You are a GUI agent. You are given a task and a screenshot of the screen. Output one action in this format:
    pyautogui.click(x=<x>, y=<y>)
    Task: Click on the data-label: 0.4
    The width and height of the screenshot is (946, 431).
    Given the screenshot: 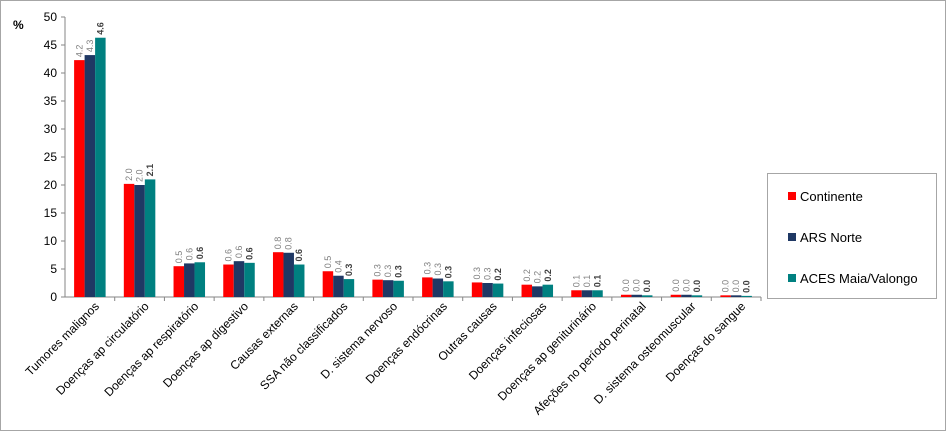 What is the action you would take?
    pyautogui.click(x=338, y=266)
    